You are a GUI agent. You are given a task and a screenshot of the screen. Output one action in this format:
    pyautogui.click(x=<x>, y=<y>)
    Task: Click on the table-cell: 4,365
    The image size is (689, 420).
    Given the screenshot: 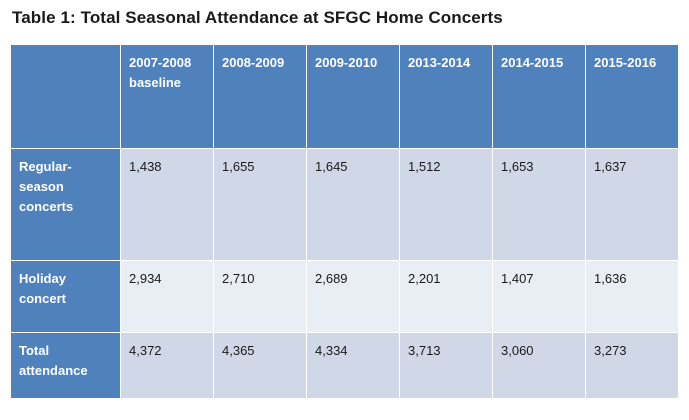 What is the action you would take?
    pyautogui.click(x=260, y=365)
    